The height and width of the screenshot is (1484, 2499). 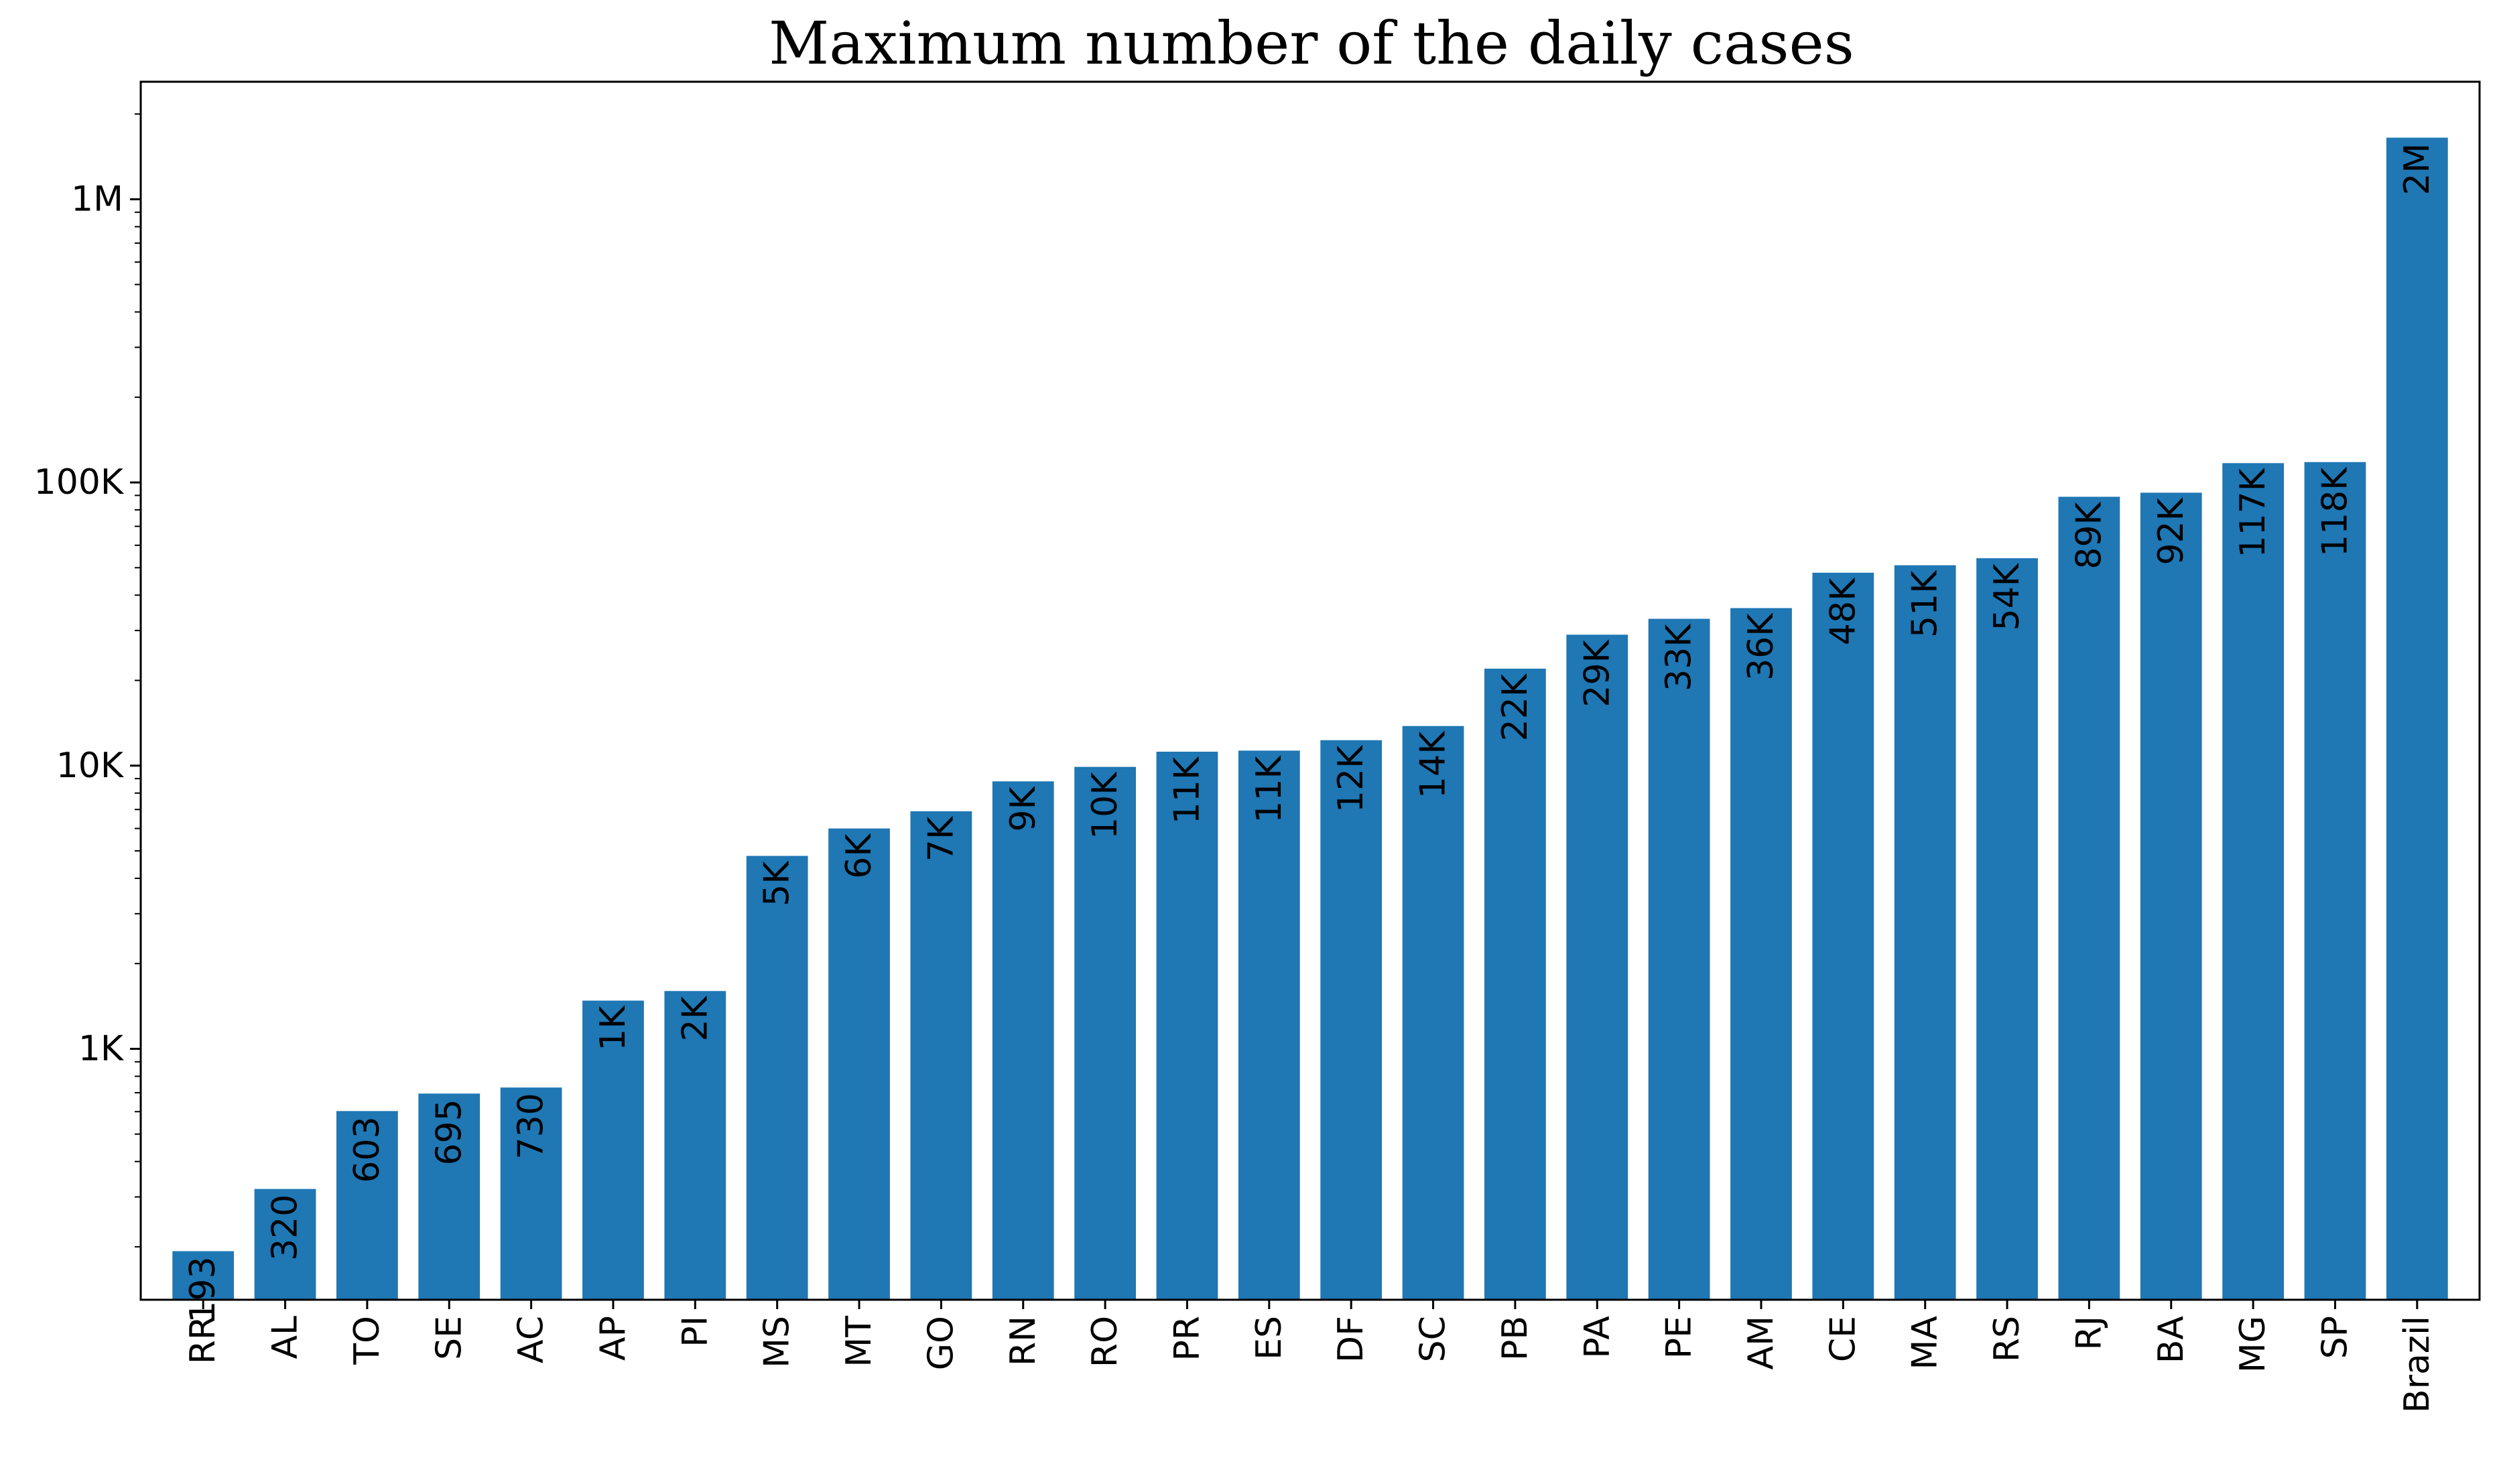 I want to click on bar-rj, so click(x=2089, y=898).